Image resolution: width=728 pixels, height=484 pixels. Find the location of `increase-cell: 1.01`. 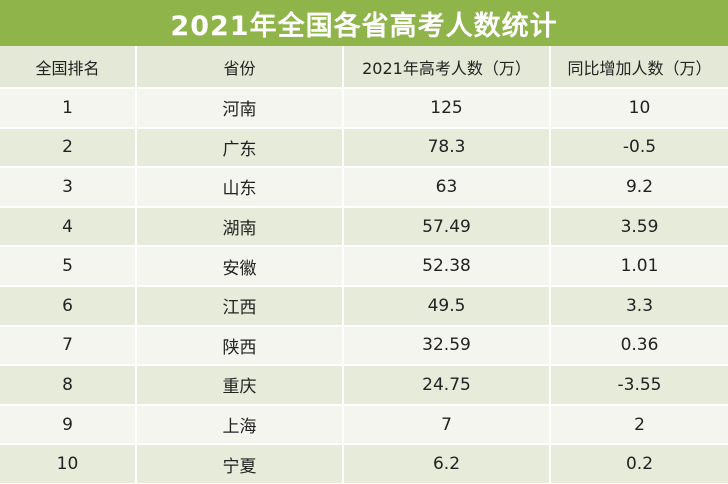

increase-cell: 1.01 is located at coordinates (639, 266).